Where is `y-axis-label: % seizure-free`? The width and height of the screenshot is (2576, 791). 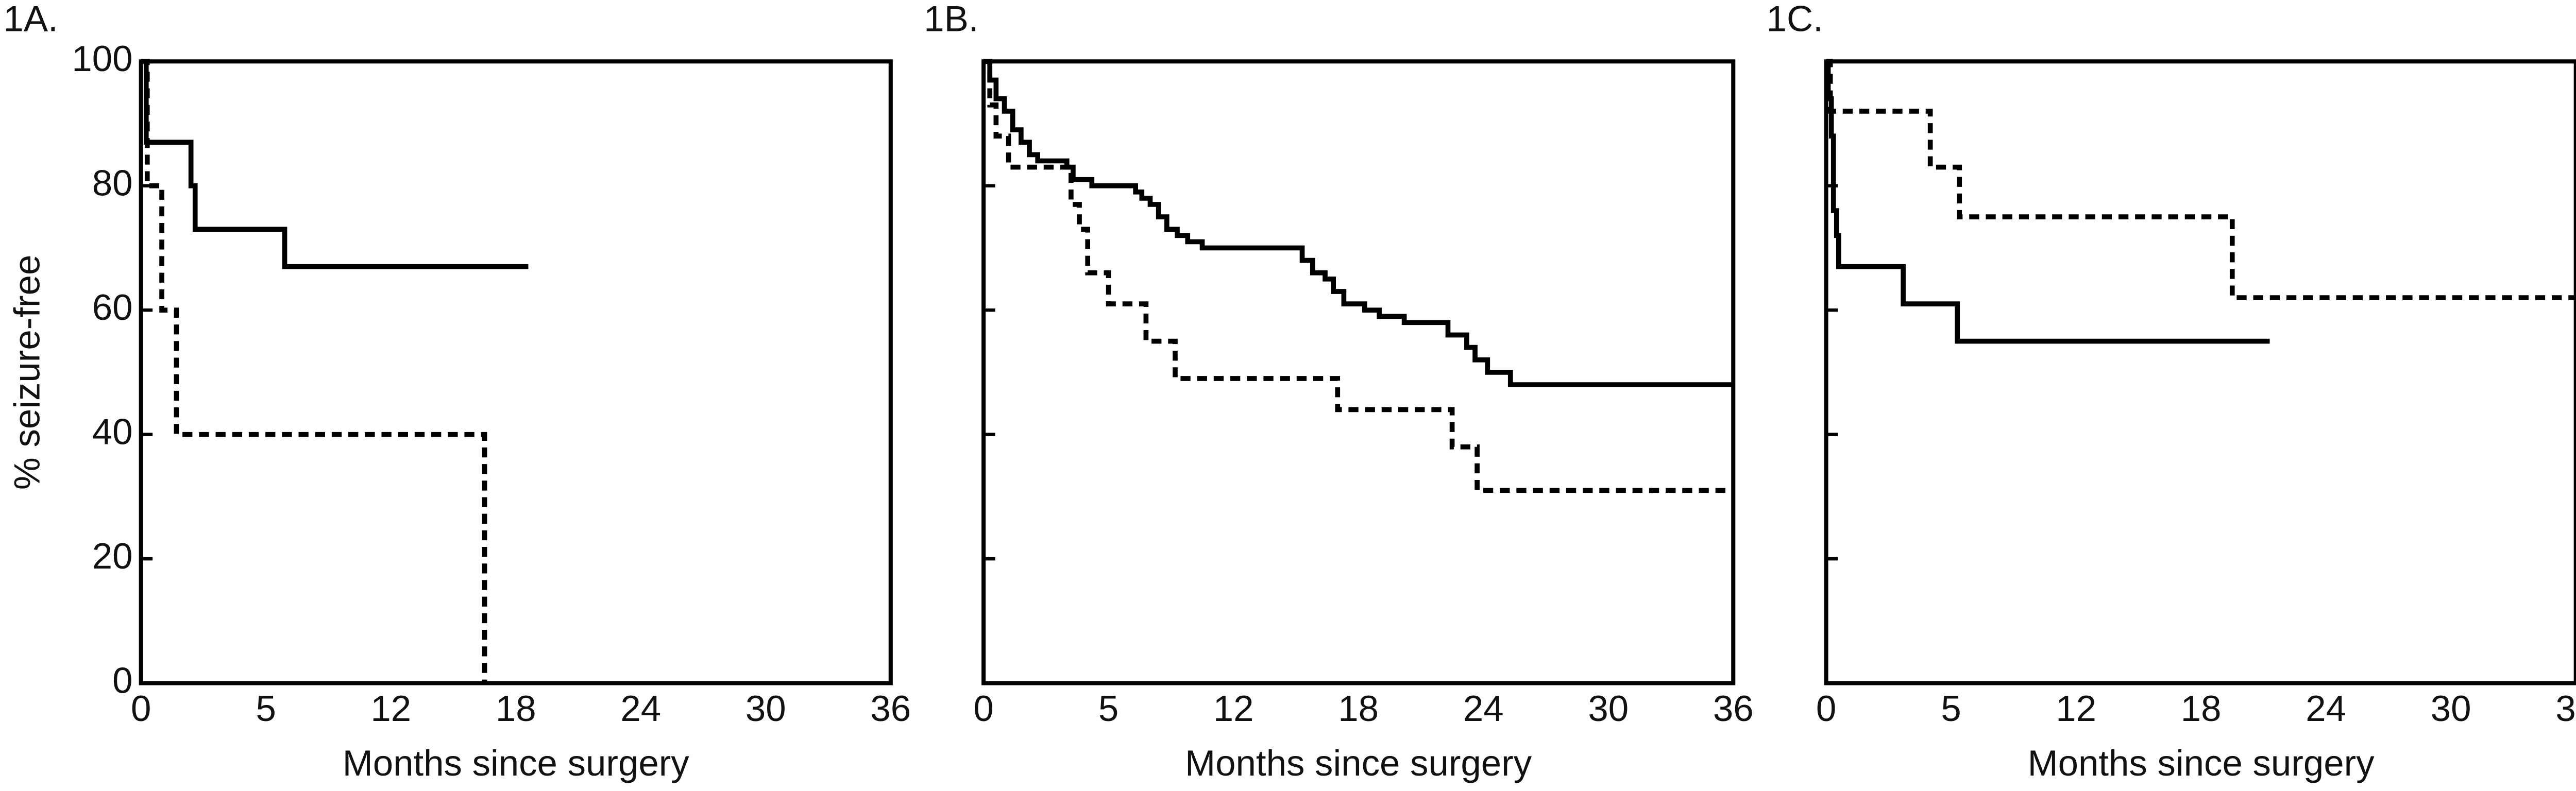
y-axis-label: % seizure-free is located at coordinates (27, 373).